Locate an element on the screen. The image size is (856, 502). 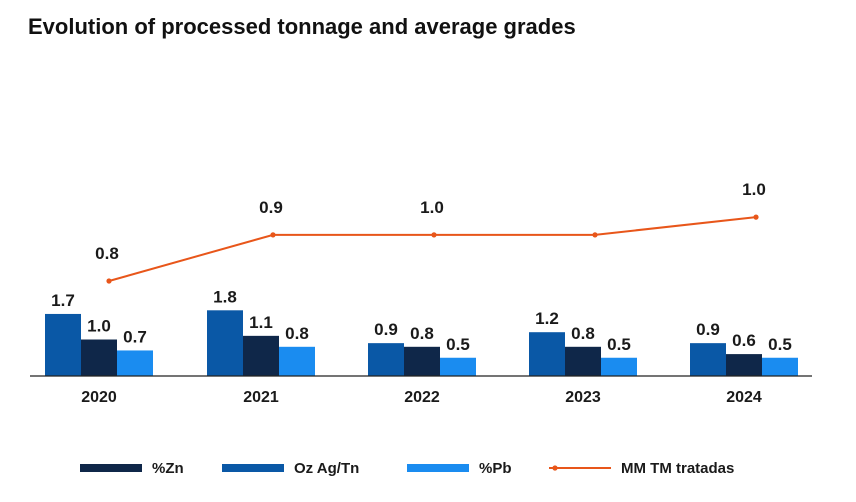
x-tick-label: 2023 is located at coordinates (583, 397).